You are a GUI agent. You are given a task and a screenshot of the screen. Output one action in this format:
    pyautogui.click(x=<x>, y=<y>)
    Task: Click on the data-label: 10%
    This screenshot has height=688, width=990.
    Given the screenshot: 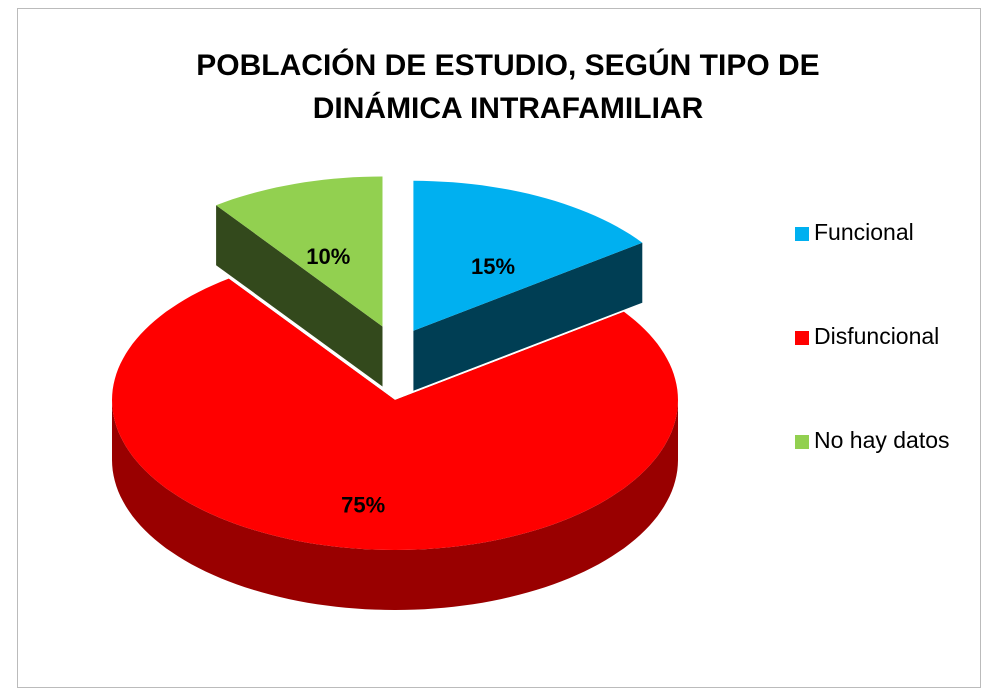 What is the action you would take?
    pyautogui.click(x=328, y=256)
    